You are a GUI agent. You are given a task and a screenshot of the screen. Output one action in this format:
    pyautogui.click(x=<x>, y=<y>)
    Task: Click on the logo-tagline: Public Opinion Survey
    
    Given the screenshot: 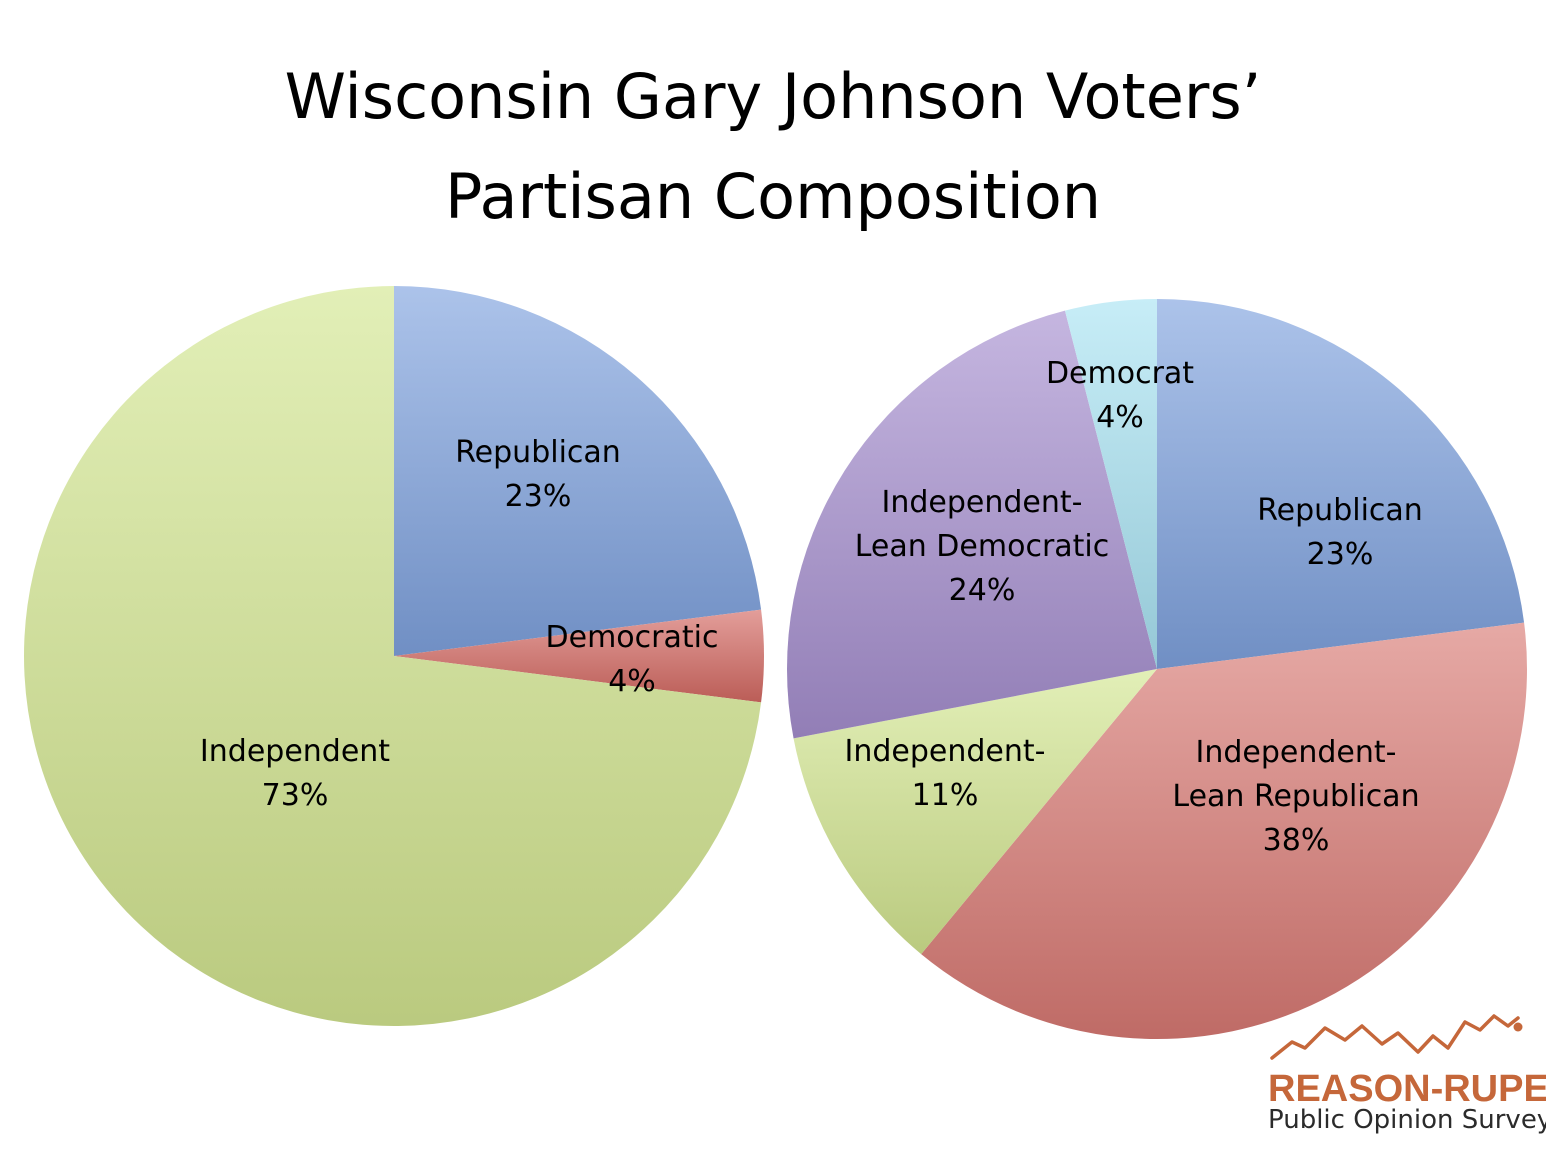 What is the action you would take?
    pyautogui.click(x=1407, y=1120)
    